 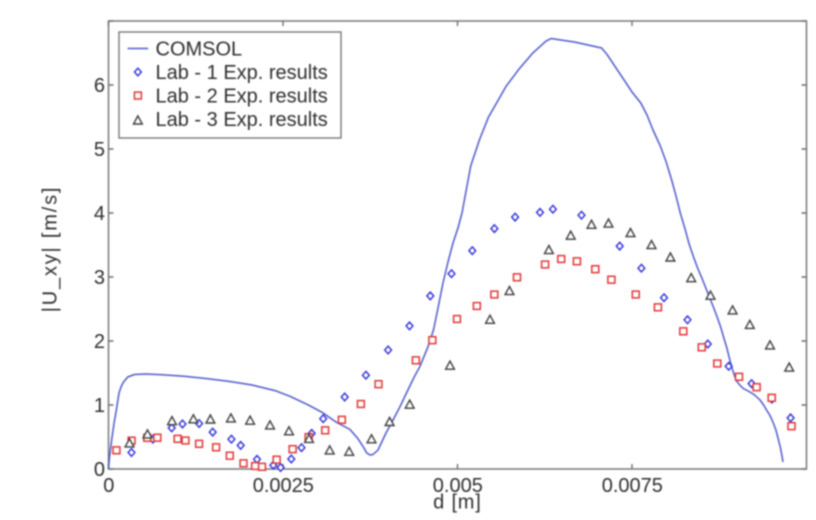 I want to click on svg-text: 0.0025, so click(x=283, y=486).